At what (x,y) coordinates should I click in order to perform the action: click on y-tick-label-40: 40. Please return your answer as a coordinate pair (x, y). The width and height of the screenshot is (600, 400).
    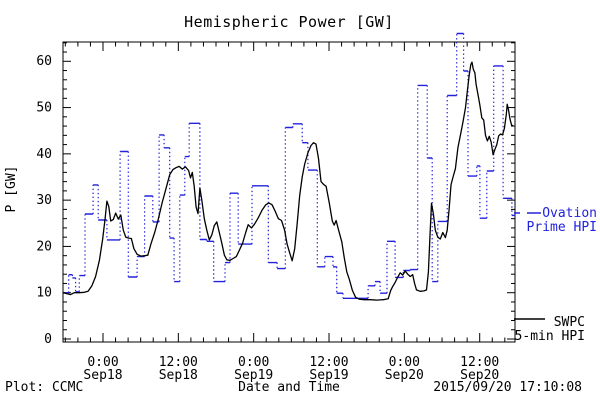
    Looking at the image, I should click on (44, 154).